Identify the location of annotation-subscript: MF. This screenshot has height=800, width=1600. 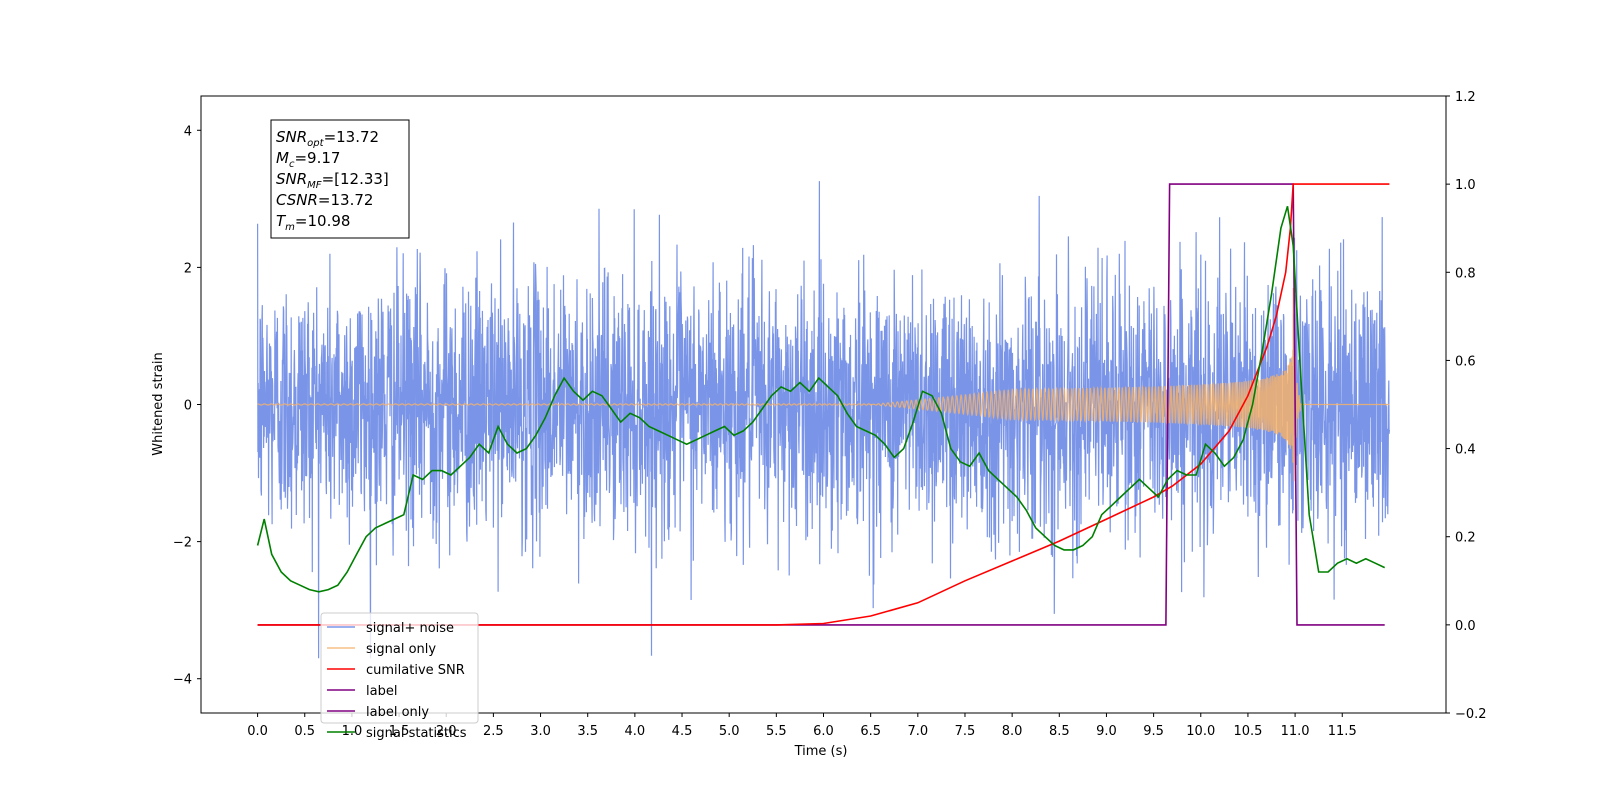
(314, 185).